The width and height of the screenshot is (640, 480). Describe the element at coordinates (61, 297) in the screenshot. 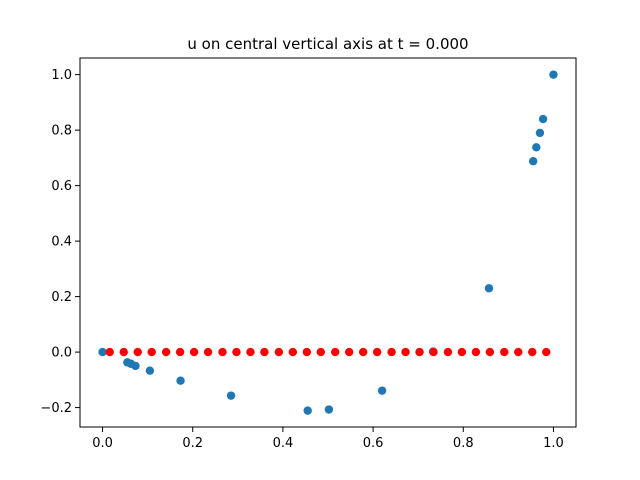

I see `y-tick-label: 0.2` at that location.